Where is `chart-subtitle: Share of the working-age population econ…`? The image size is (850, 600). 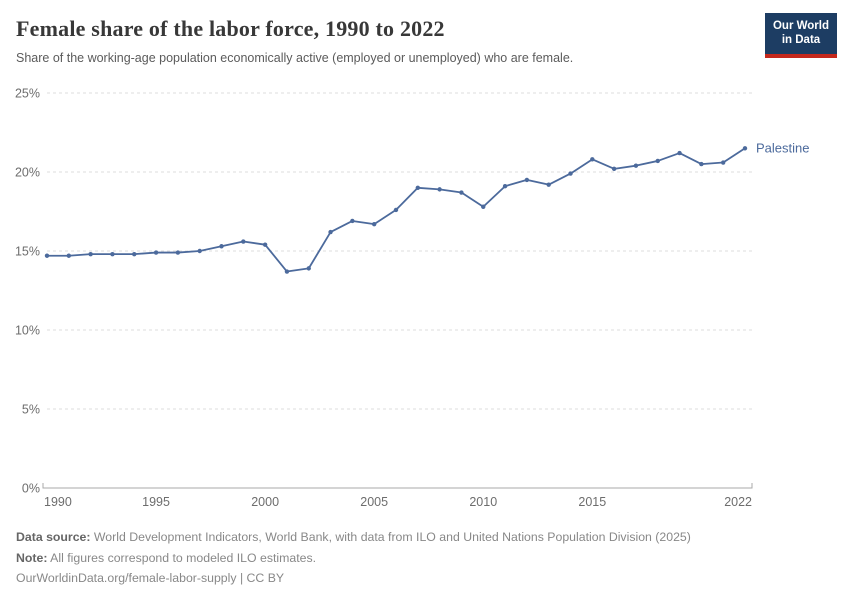 chart-subtitle: Share of the working-age population econ… is located at coordinates (295, 58).